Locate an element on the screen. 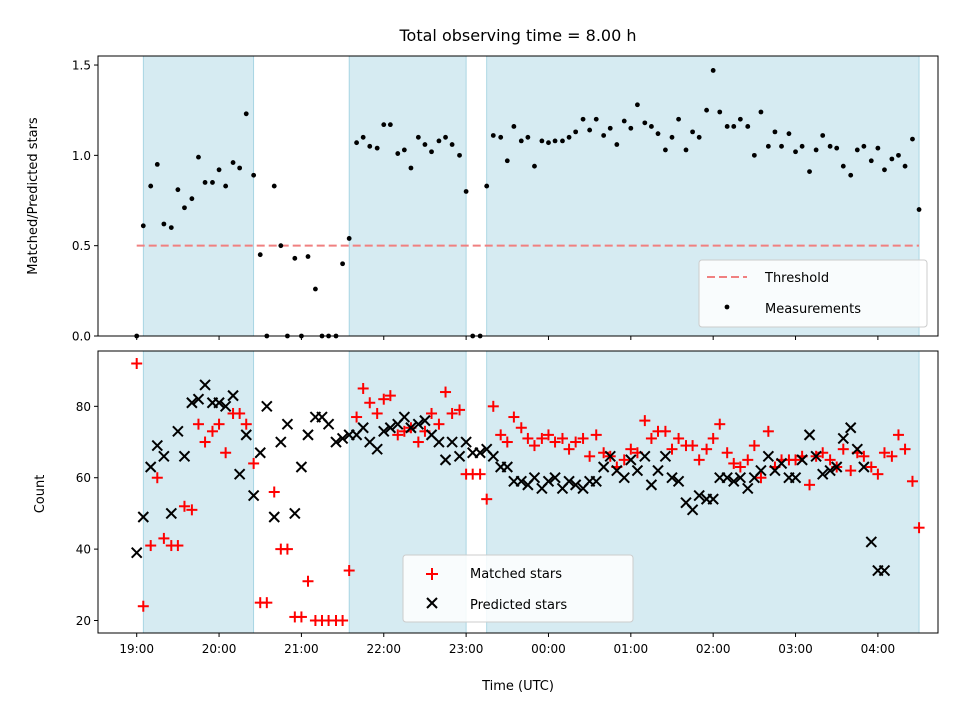  x-tick-label: 04:00 is located at coordinates (878, 649).